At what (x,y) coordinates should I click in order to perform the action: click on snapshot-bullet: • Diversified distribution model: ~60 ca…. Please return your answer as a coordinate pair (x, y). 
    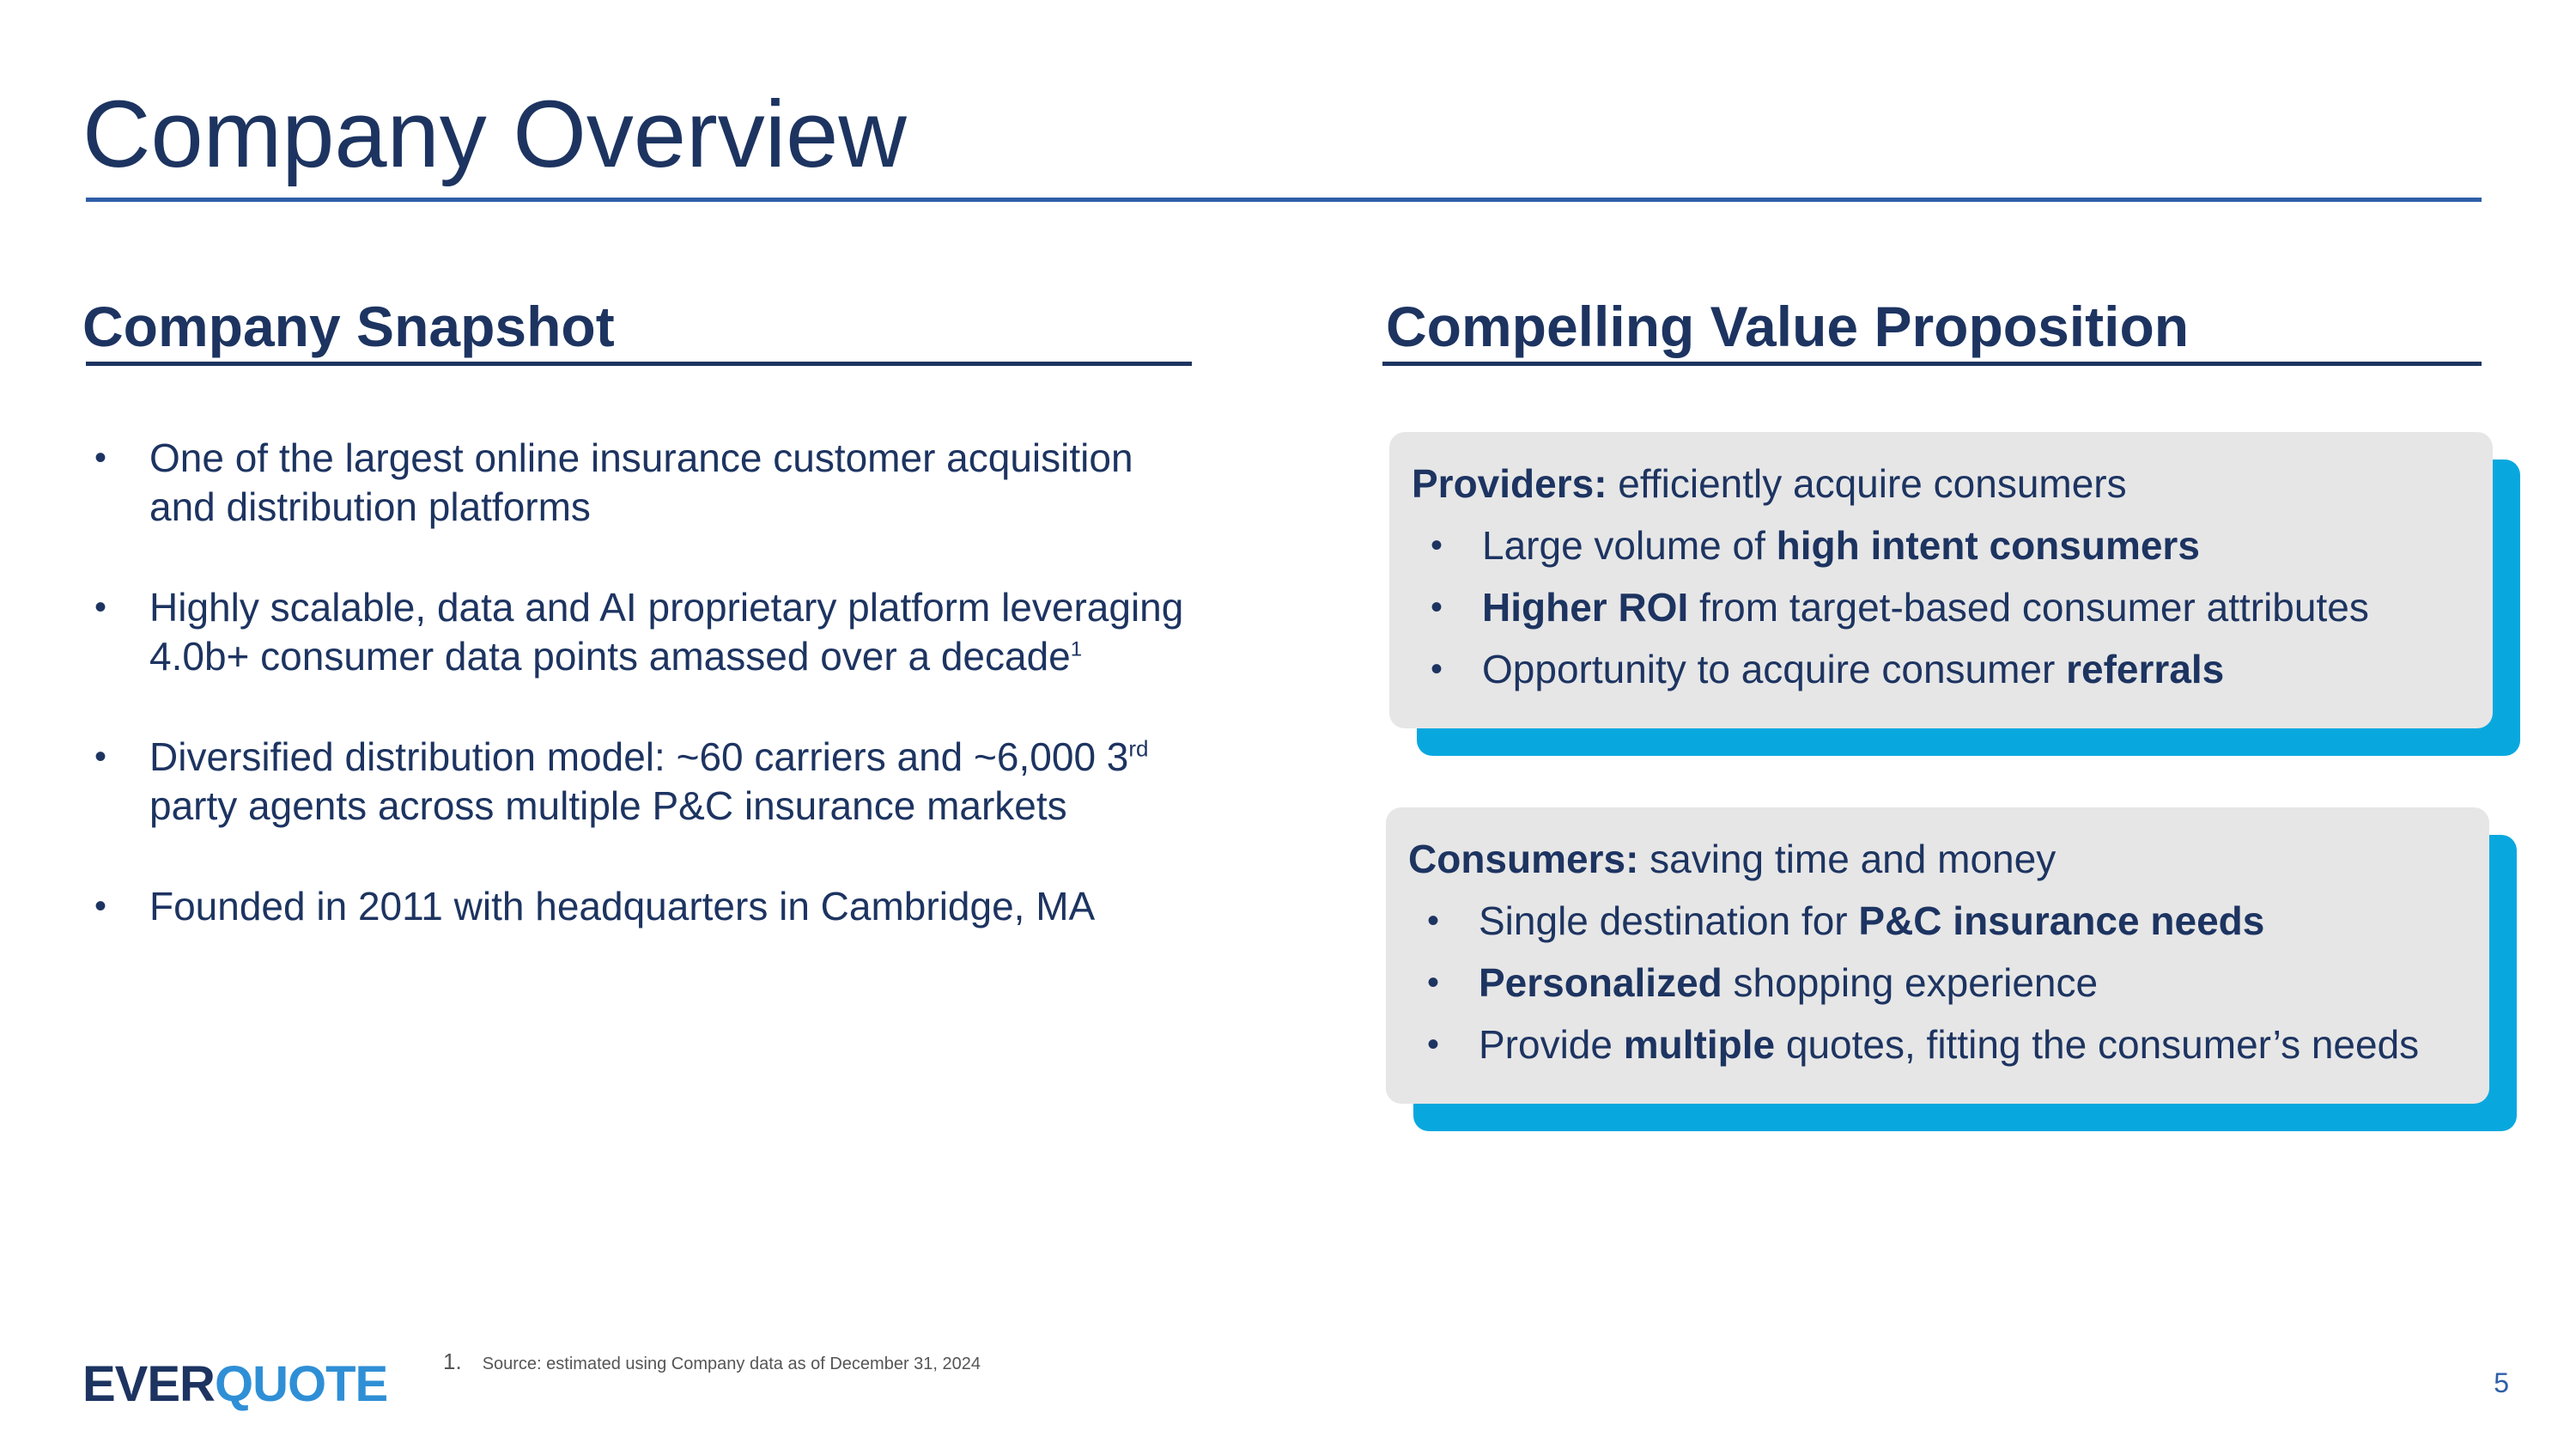
    Looking at the image, I should click on (644, 782).